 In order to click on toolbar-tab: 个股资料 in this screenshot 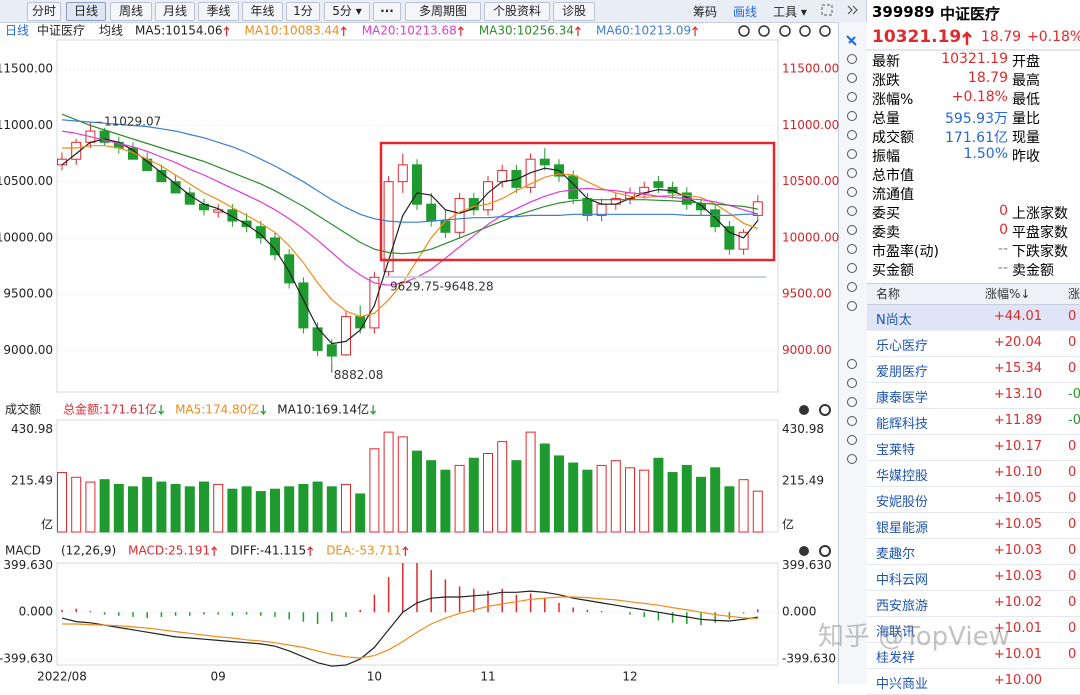, I will do `click(517, 11)`.